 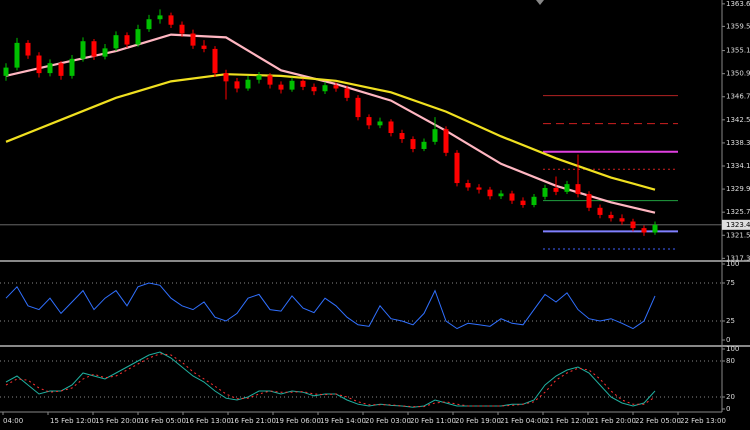 I want to click on y-tick-label: 80, so click(x=730, y=361).